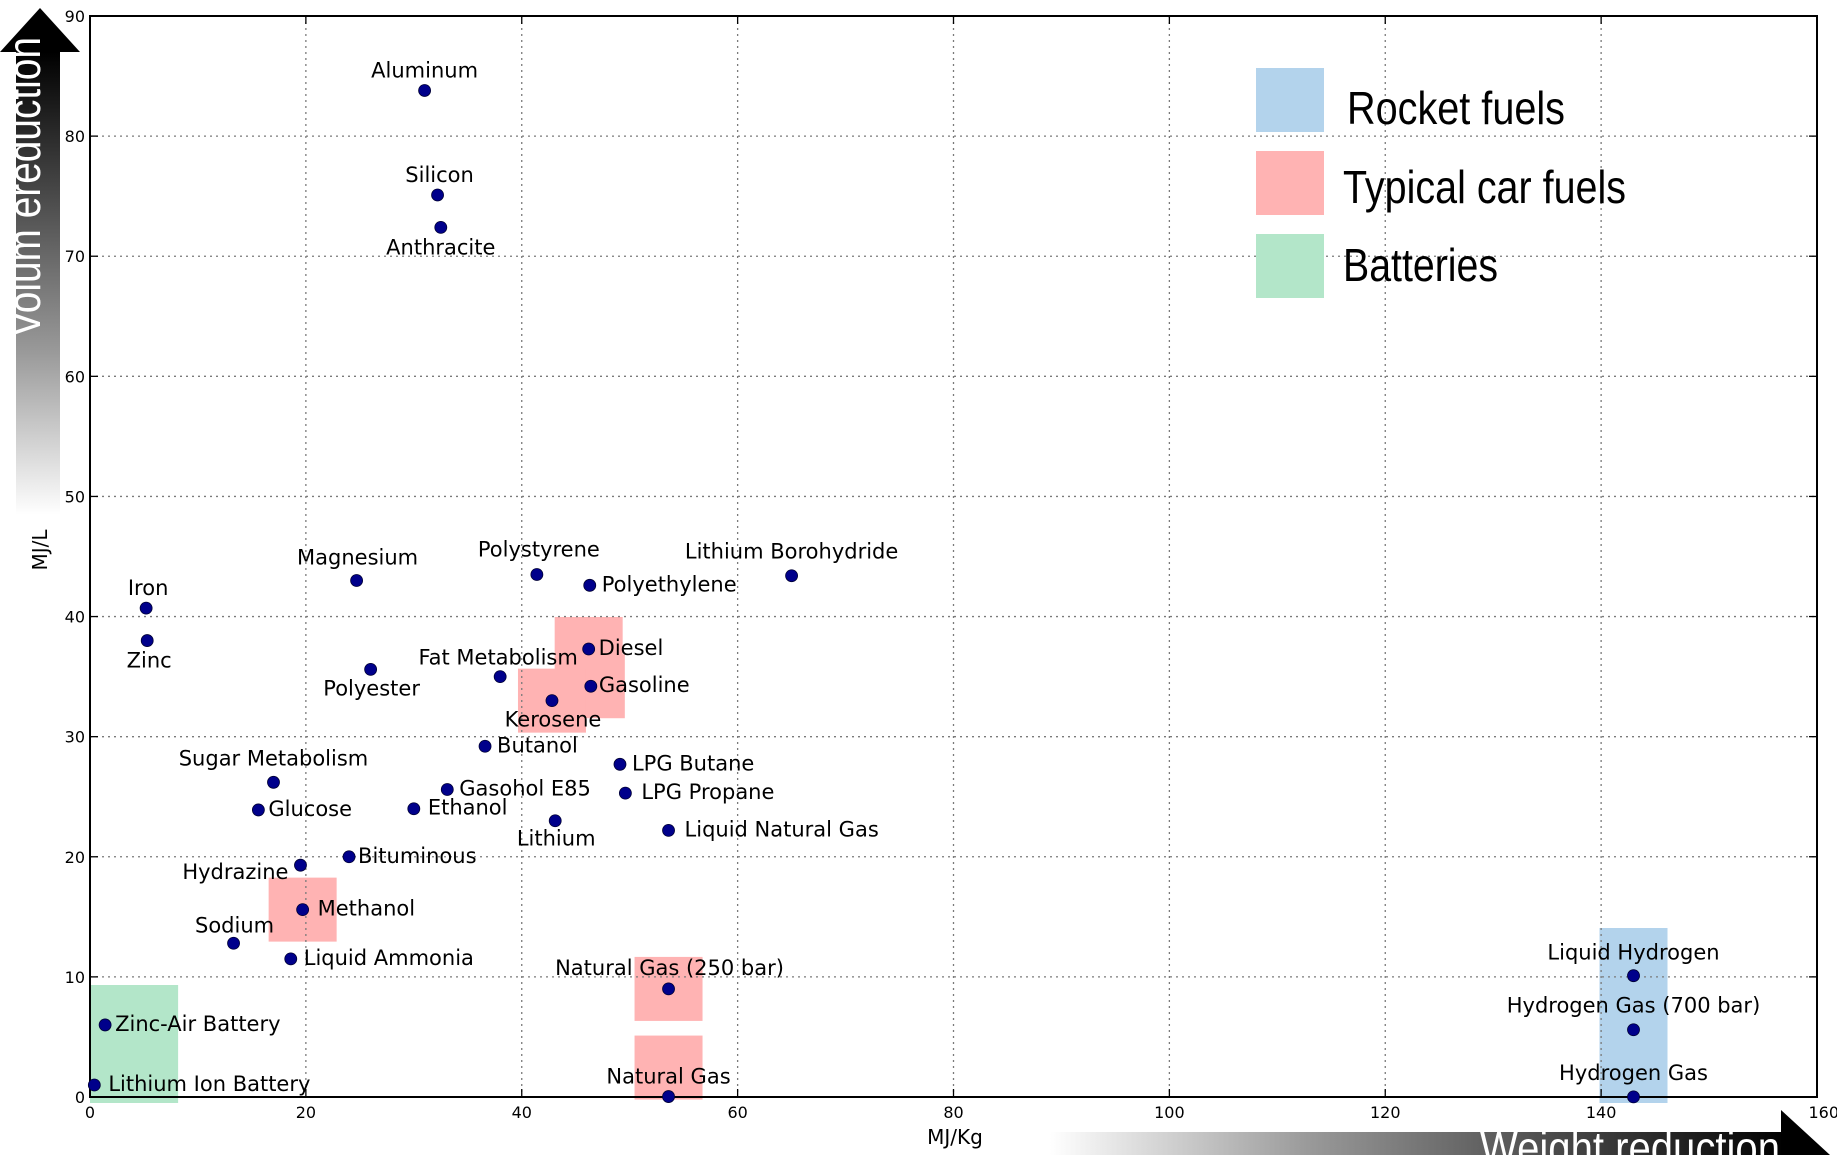  I want to click on volume-reduction-arrow: Volum ereduction, so click(40, 261).